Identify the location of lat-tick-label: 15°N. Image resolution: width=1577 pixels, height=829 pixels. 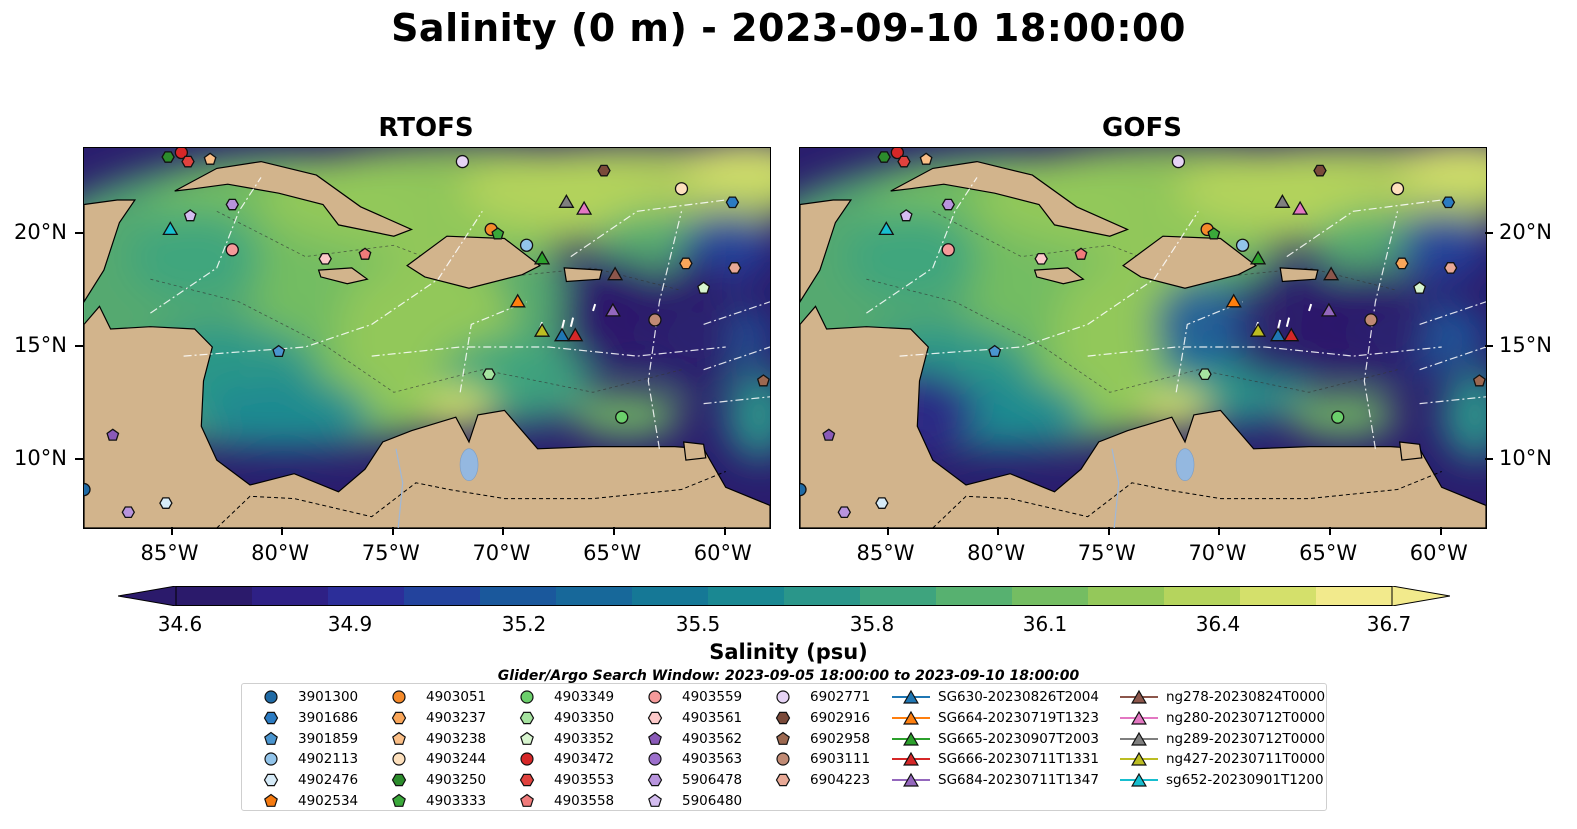
(40, 345).